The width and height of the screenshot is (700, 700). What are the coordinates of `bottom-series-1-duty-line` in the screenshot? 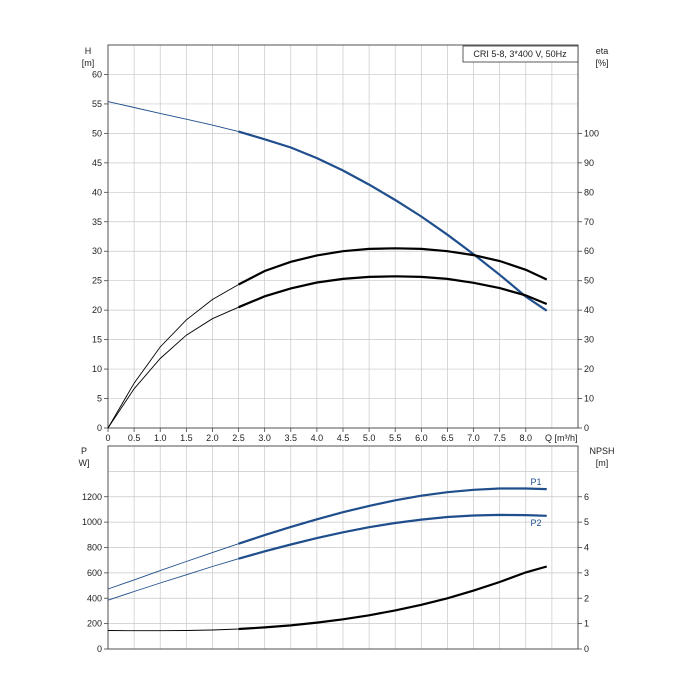 It's located at (392, 536).